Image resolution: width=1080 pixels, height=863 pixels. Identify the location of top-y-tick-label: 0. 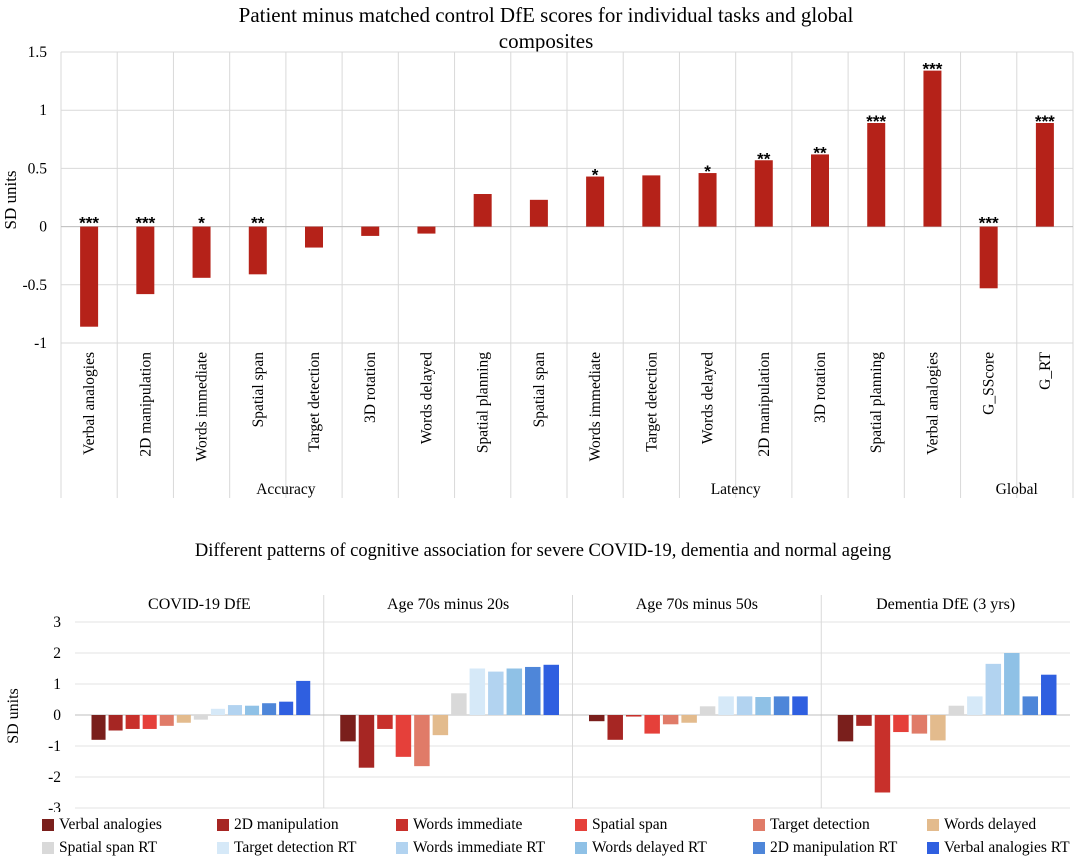
(43, 227).